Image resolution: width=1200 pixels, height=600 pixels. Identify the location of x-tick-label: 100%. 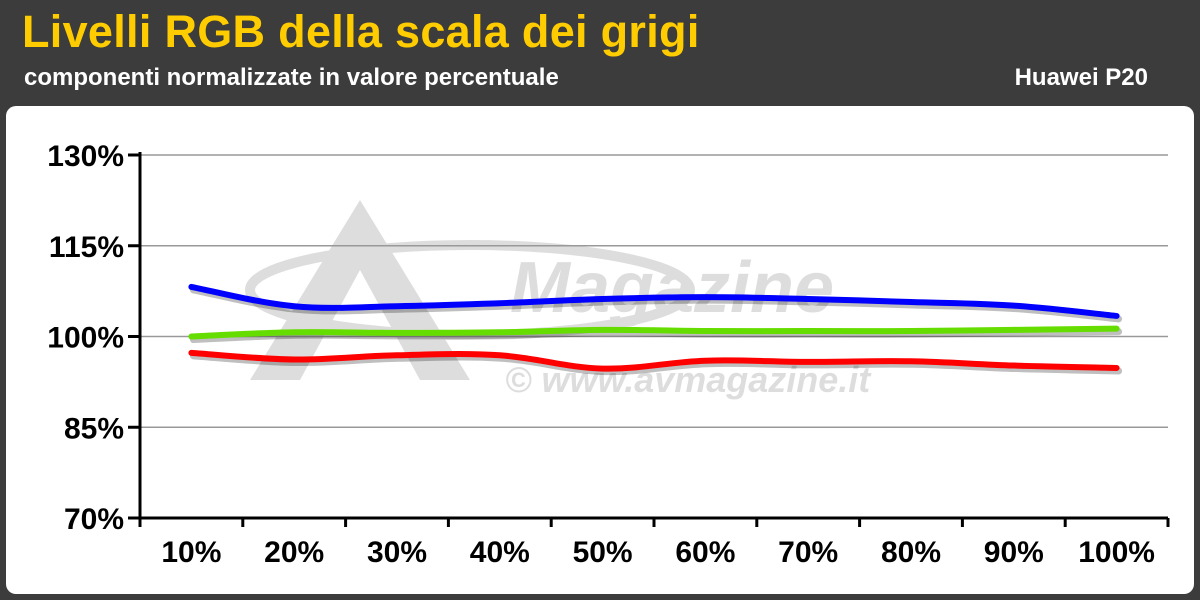
(1116, 552).